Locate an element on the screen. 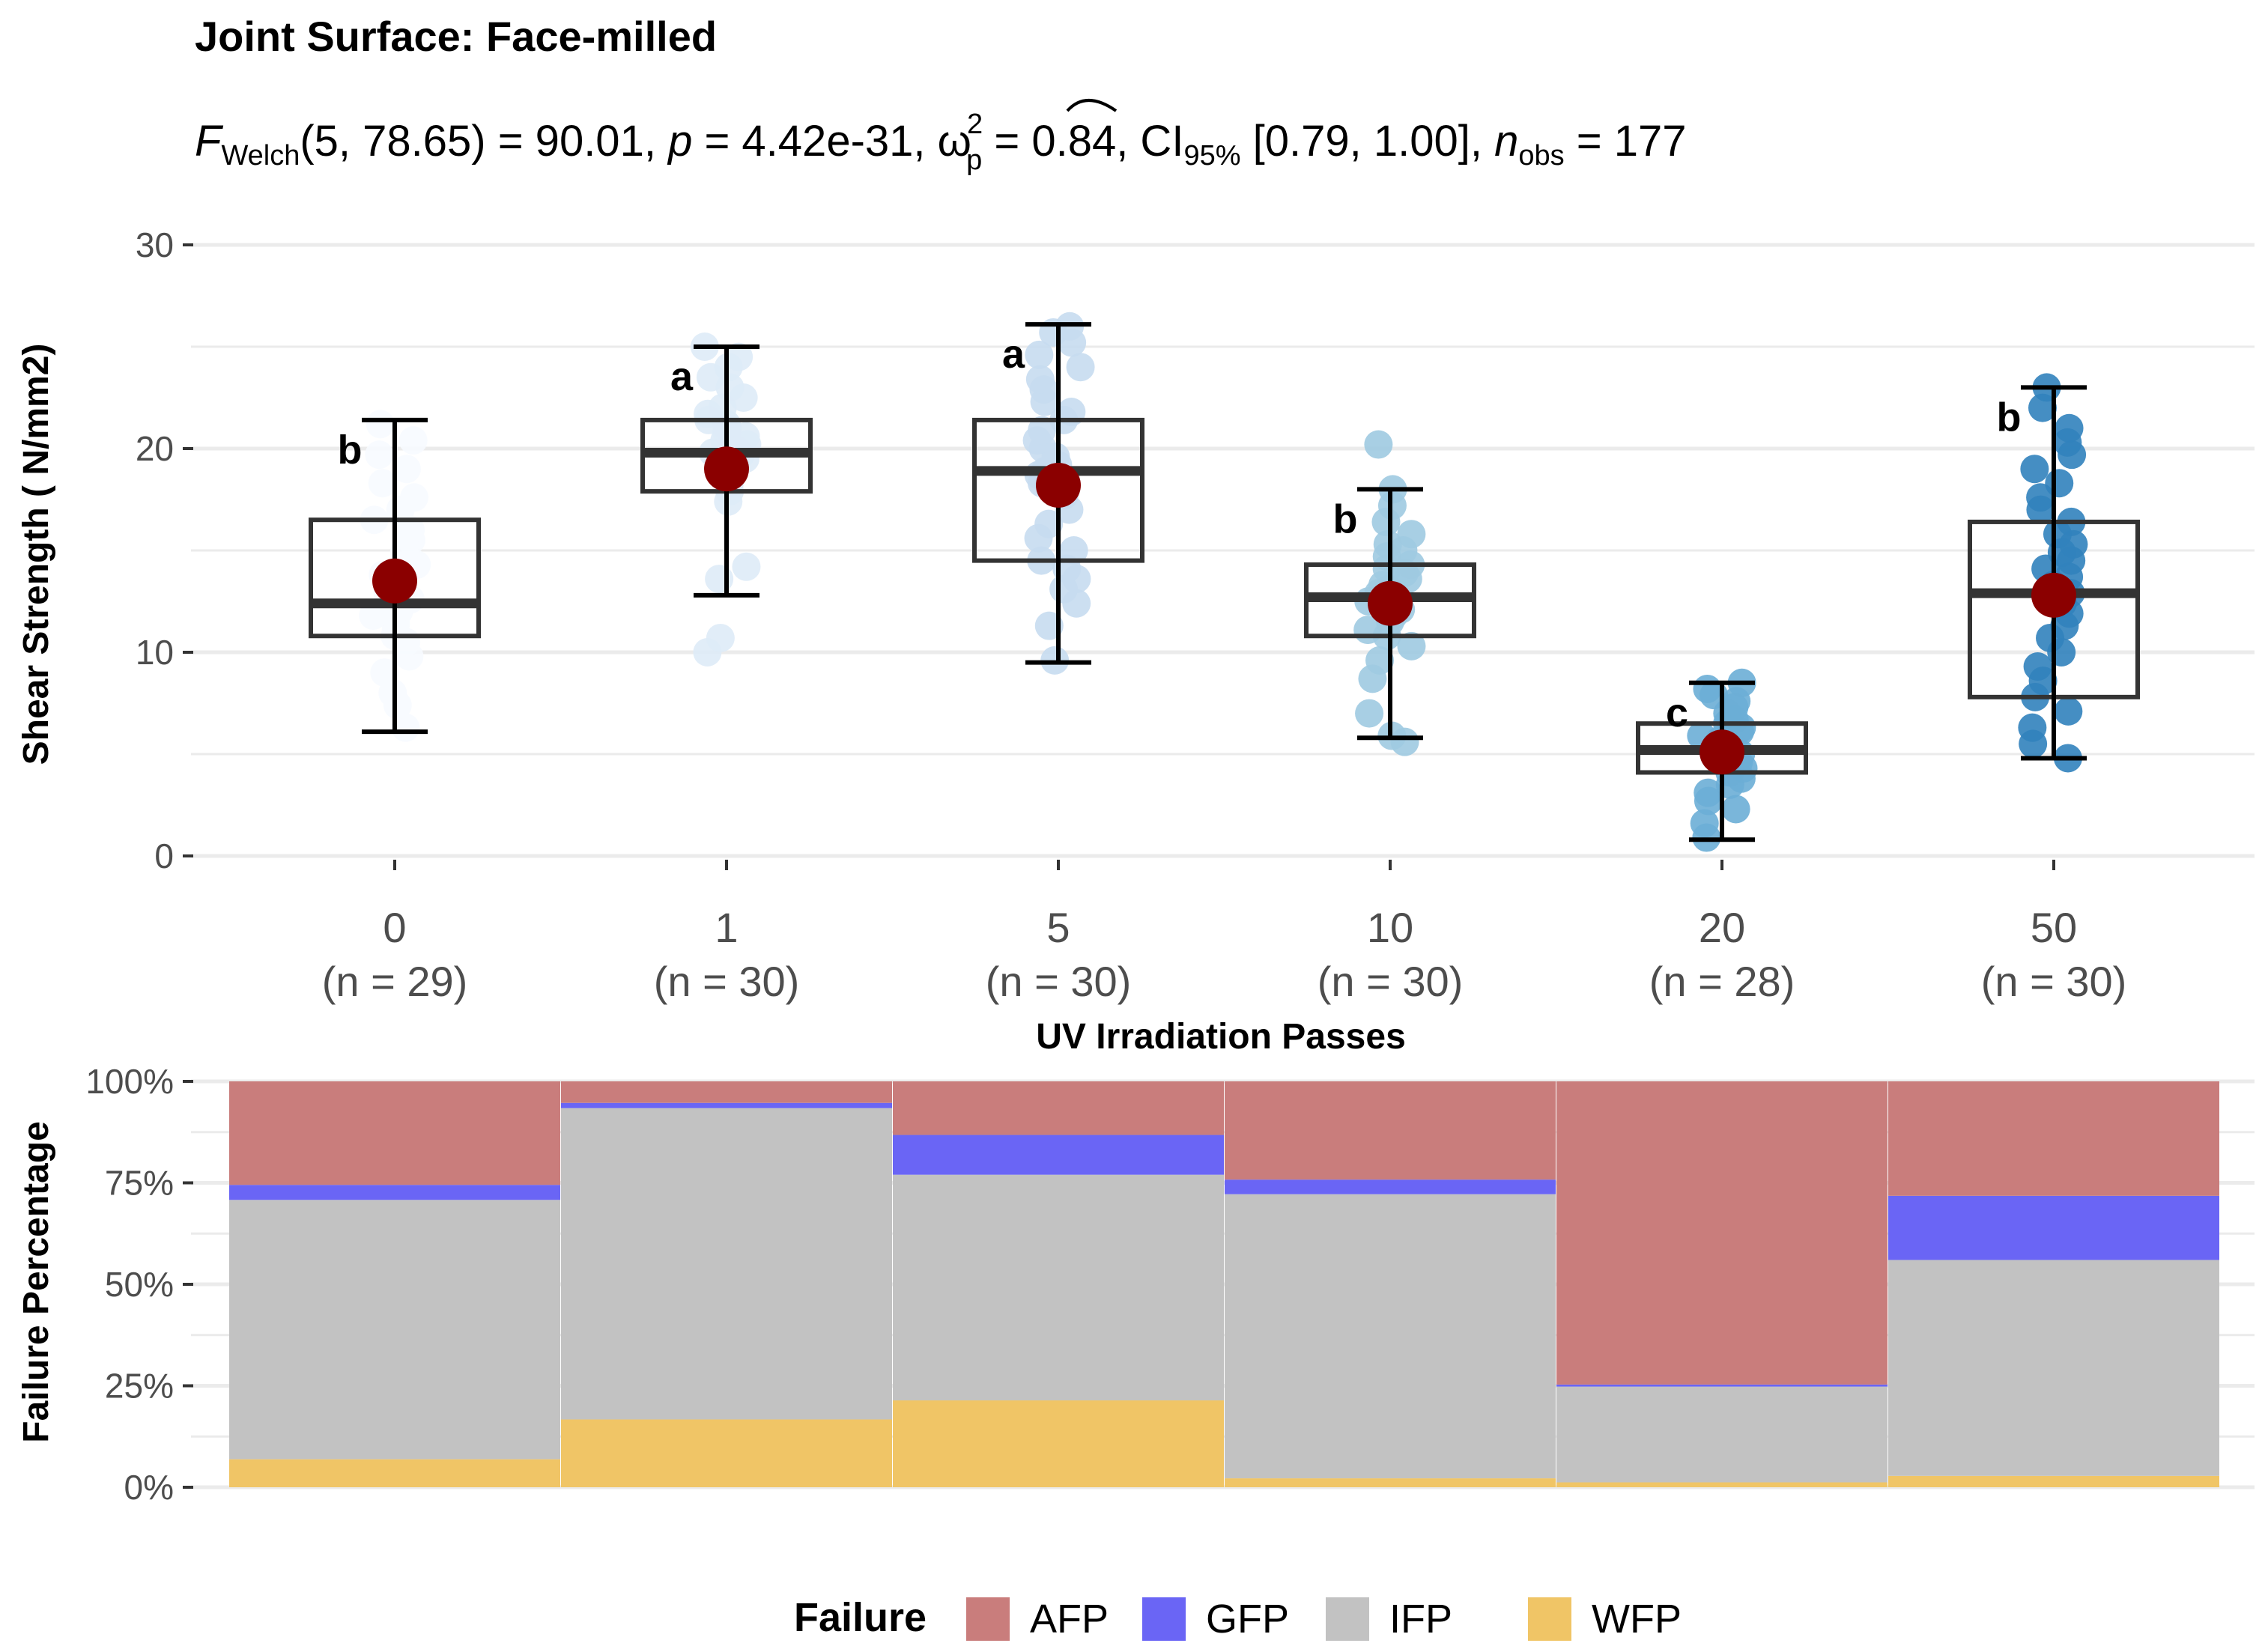  y-tick-label-30: 30 is located at coordinates (155, 245).